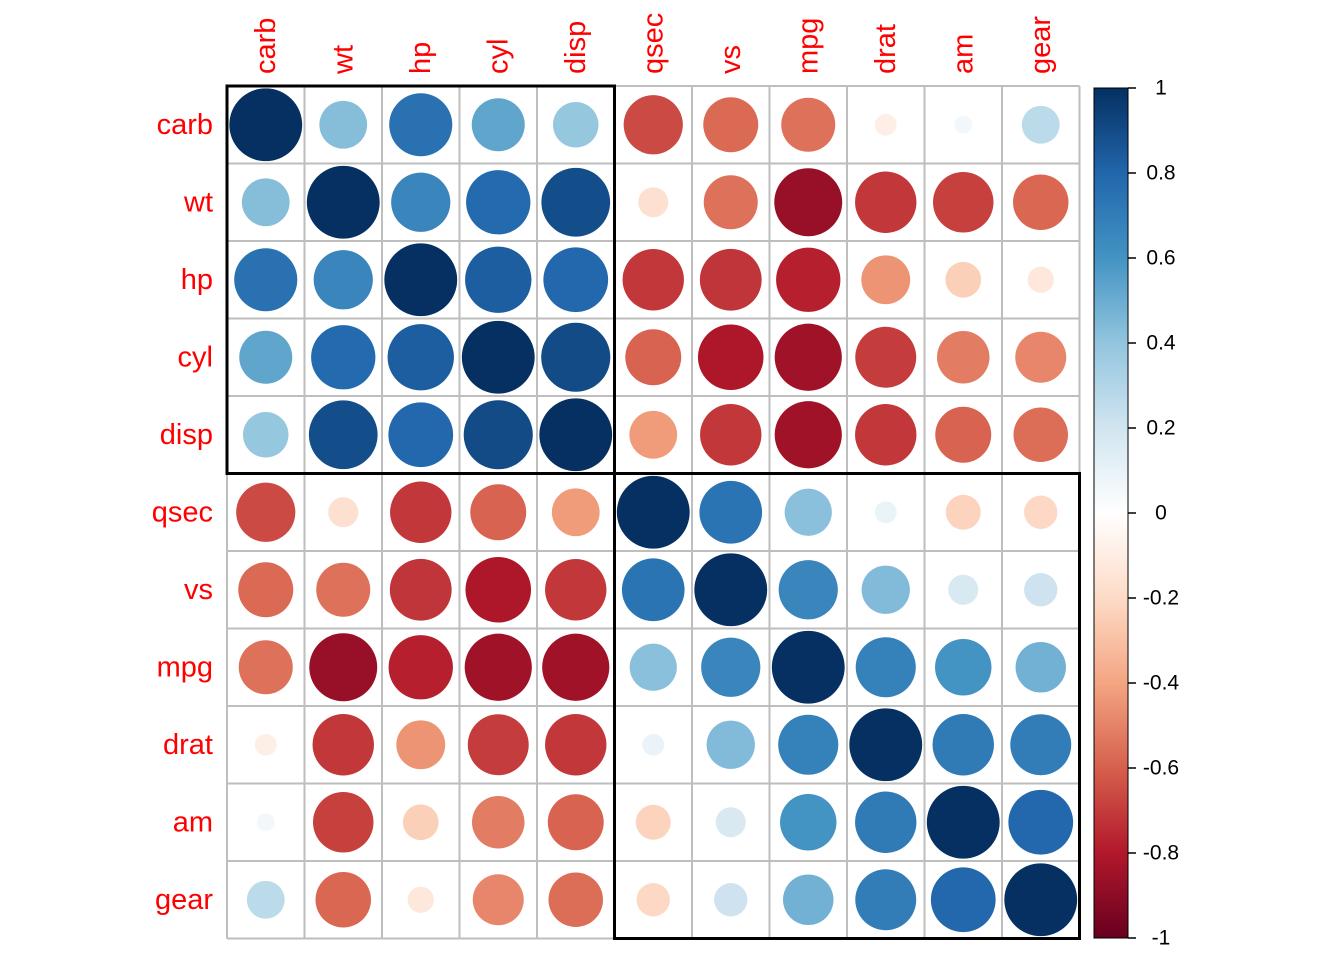 This screenshot has height=960, width=1344. Describe the element at coordinates (886, 822) in the screenshot. I see `correlation-circle-am-drat` at that location.